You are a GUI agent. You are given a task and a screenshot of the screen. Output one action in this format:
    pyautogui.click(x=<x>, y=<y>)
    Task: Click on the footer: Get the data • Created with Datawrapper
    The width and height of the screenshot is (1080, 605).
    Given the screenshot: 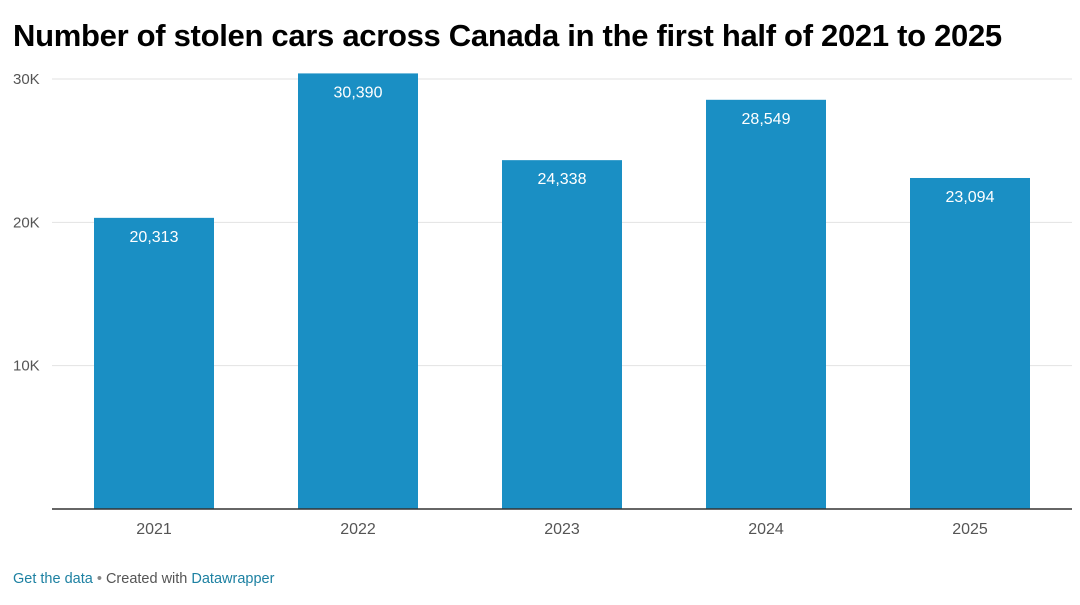 What is the action you would take?
    pyautogui.click(x=143, y=579)
    